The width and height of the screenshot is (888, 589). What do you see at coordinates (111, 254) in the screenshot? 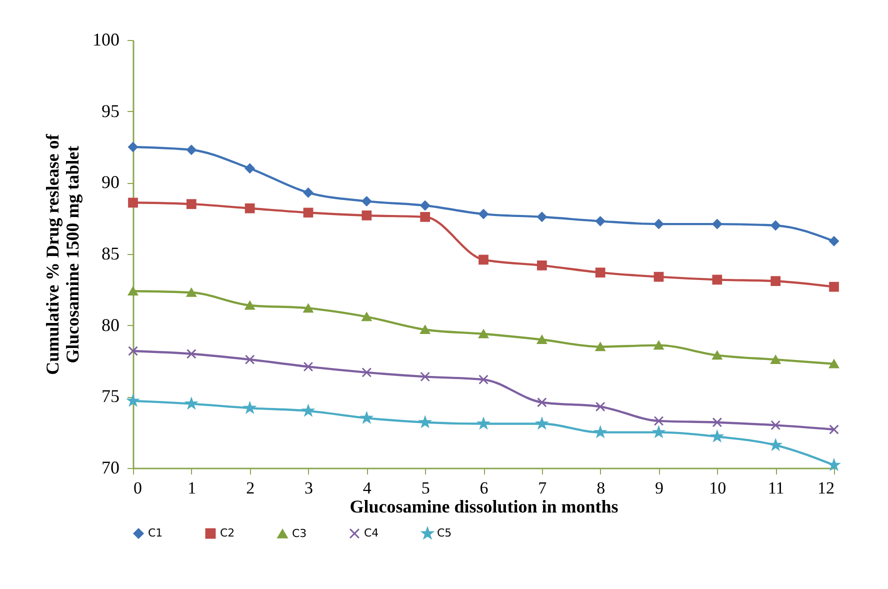
I see `y-tick-label: 85` at bounding box center [111, 254].